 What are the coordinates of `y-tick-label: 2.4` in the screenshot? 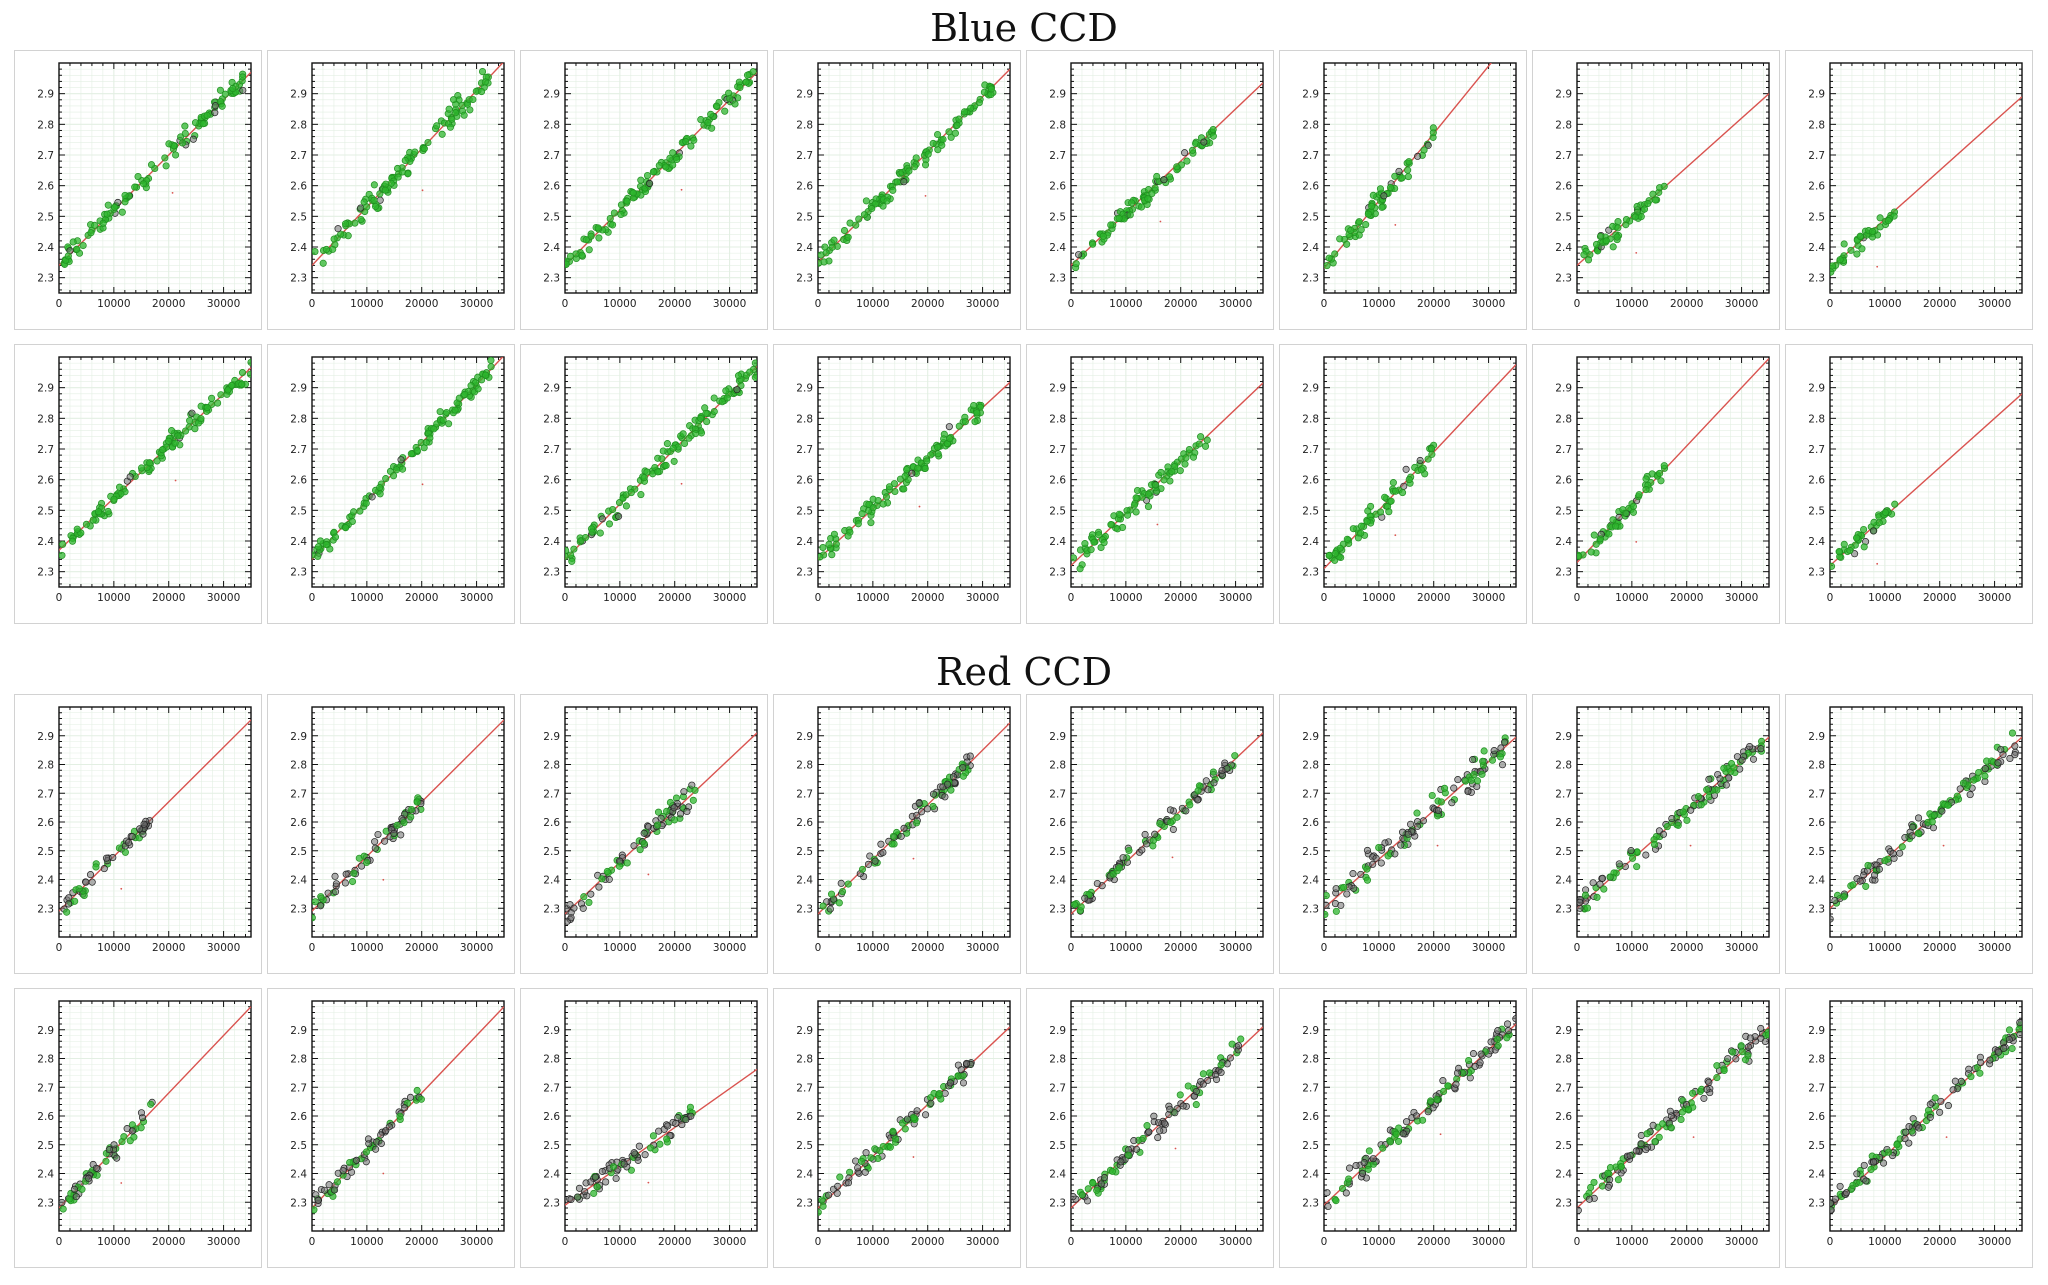 It's located at (45, 881).